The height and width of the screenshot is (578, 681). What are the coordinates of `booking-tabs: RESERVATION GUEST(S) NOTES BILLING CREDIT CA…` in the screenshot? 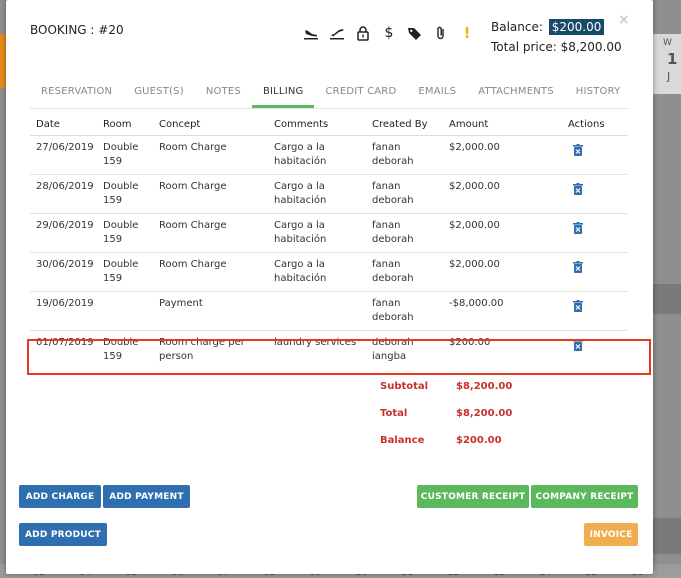 It's located at (330, 94).